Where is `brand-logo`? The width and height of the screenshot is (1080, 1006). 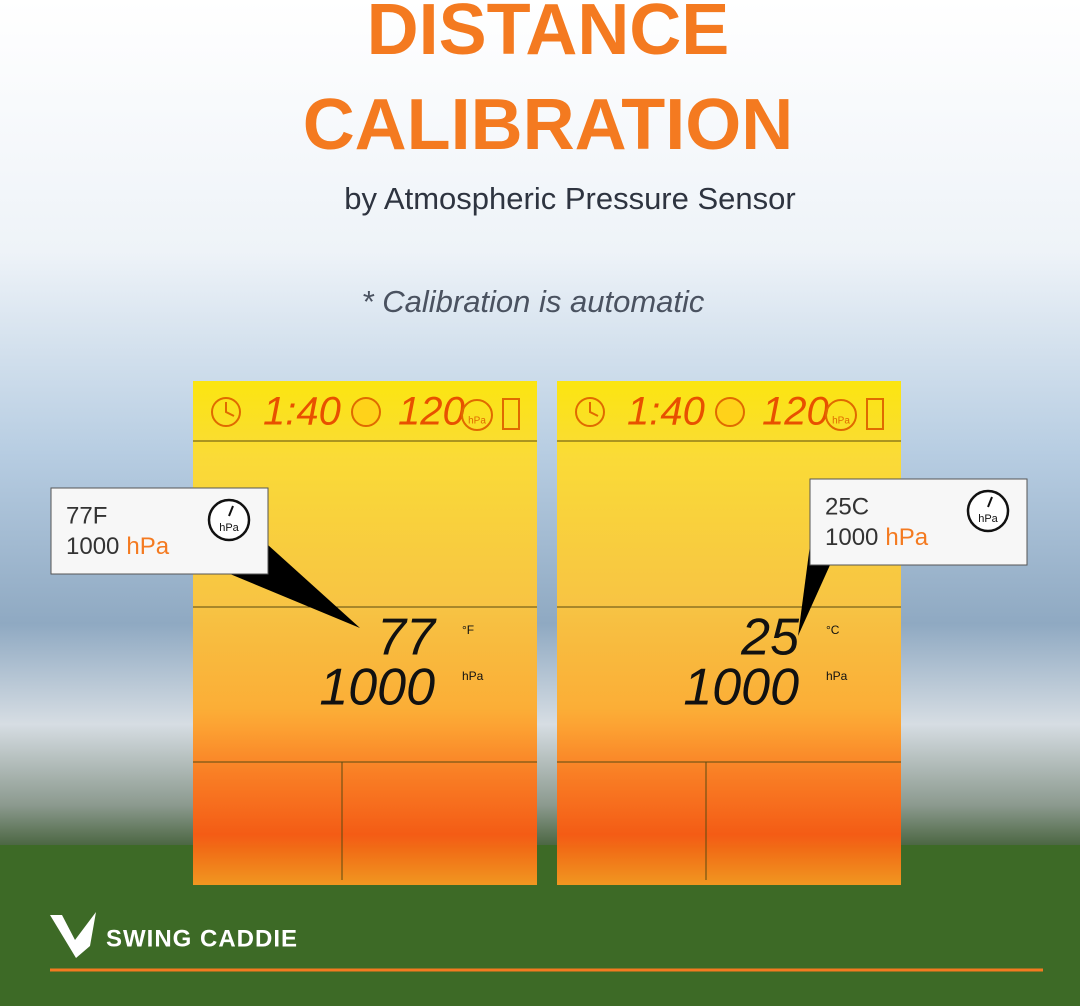 brand-logo is located at coordinates (73, 935).